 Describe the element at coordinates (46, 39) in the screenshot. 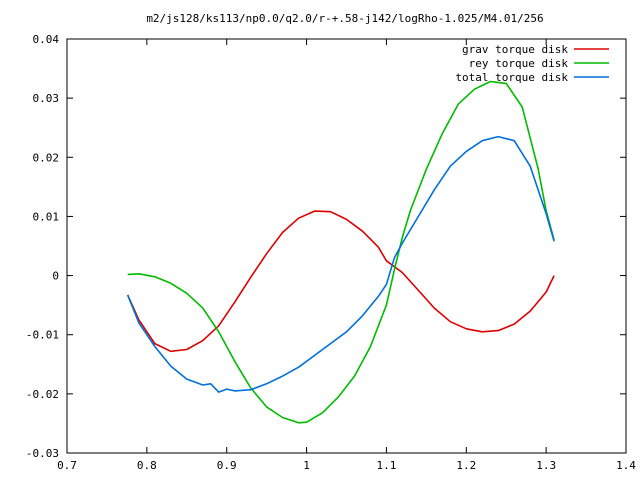

I see `y-tick-label: 0.04` at that location.